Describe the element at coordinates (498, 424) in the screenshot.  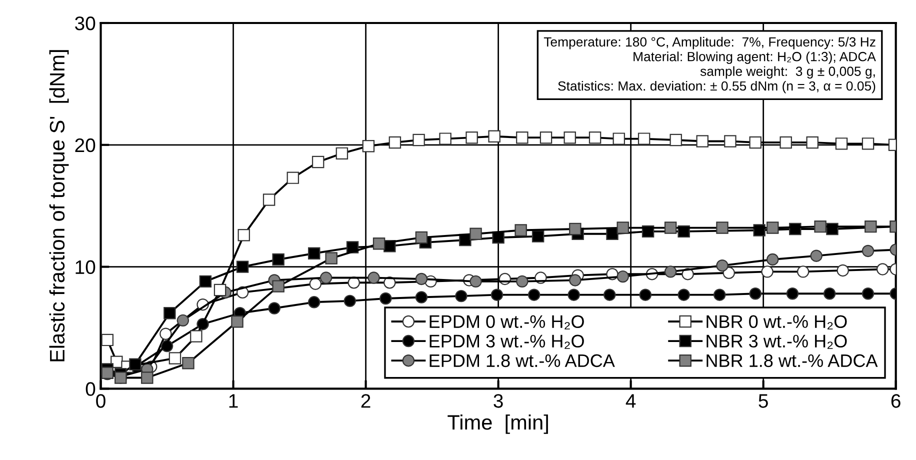
I see `x-axis-title: Time [min]` at that location.